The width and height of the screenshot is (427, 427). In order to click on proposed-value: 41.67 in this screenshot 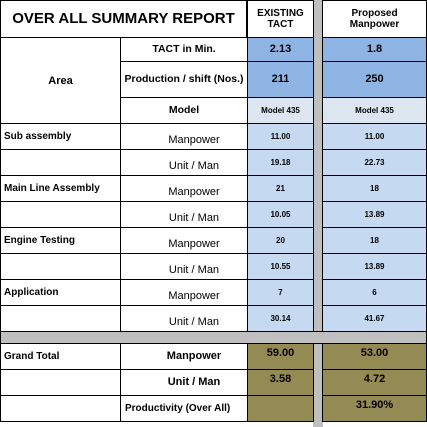, I will do `click(374, 318)`.